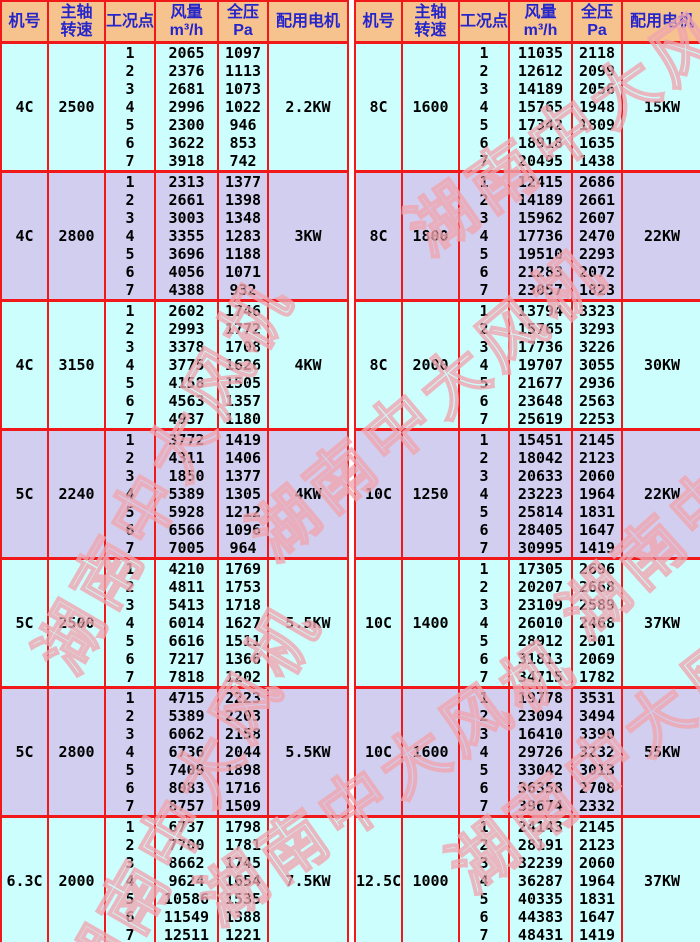 Image resolution: width=700 pixels, height=942 pixels. Describe the element at coordinates (76, 235) in the screenshot. I see `speed-cell: 2800` at that location.